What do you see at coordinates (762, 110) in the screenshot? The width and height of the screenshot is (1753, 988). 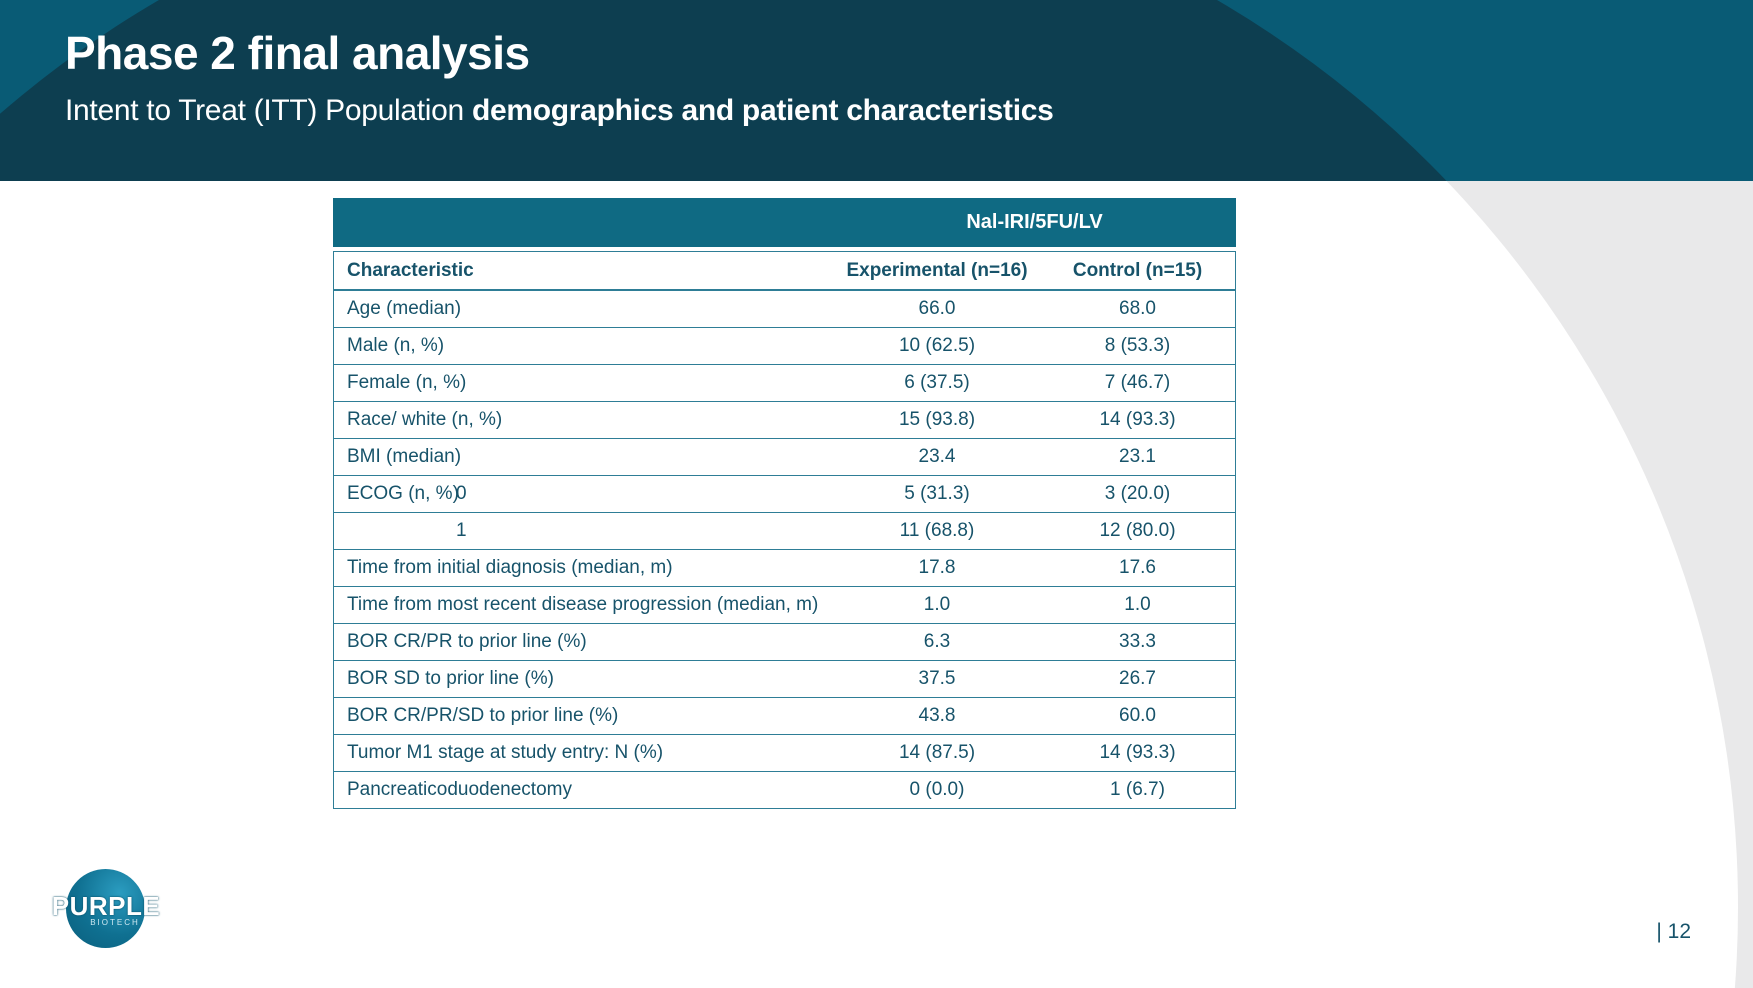 I see `slide-subtitle-bold: demographics and patient characteristics` at bounding box center [762, 110].